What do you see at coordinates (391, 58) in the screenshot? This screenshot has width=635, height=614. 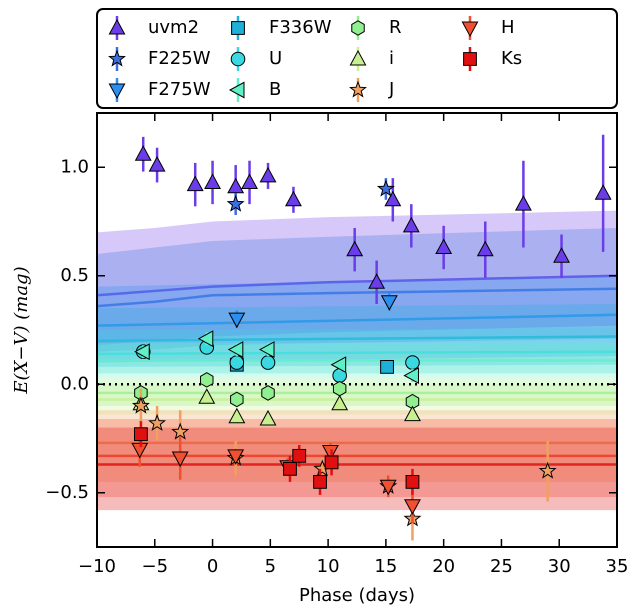 I see `legend-label: i` at bounding box center [391, 58].